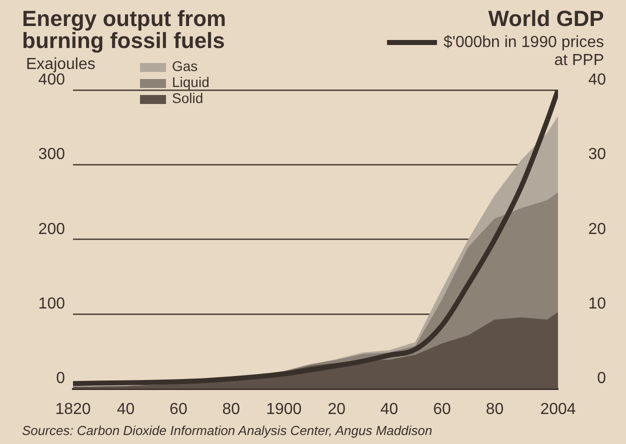 Image resolution: width=626 pixels, height=444 pixels. Describe the element at coordinates (61, 64) in the screenshot. I see `y-axis-title: Exajoules` at that location.